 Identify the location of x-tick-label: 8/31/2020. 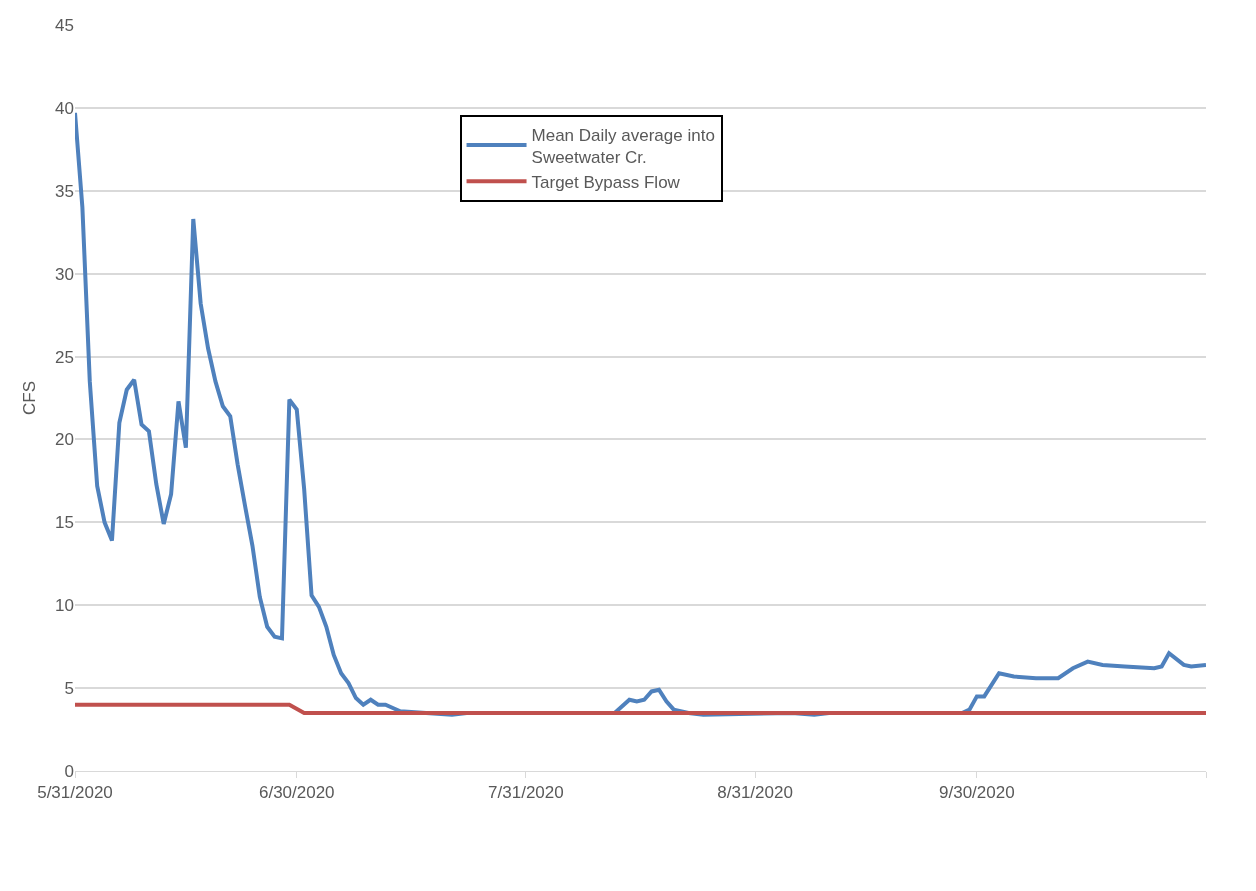
(755, 793).